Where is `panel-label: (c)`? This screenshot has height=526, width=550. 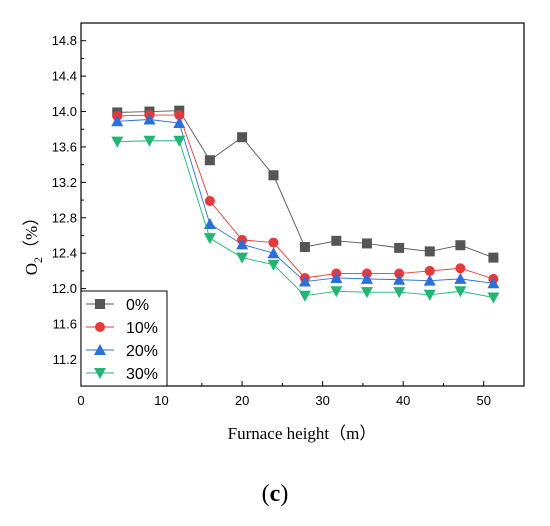
panel-label: (c) is located at coordinates (275, 494).